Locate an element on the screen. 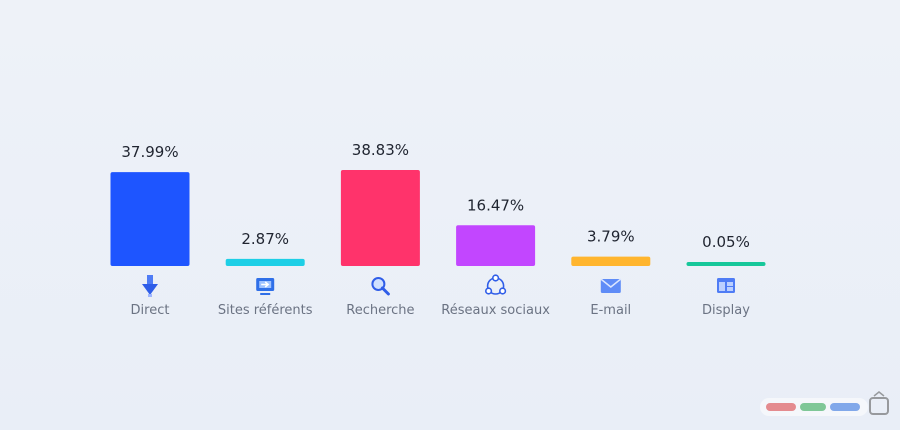  display-window-icon is located at coordinates (726, 285).